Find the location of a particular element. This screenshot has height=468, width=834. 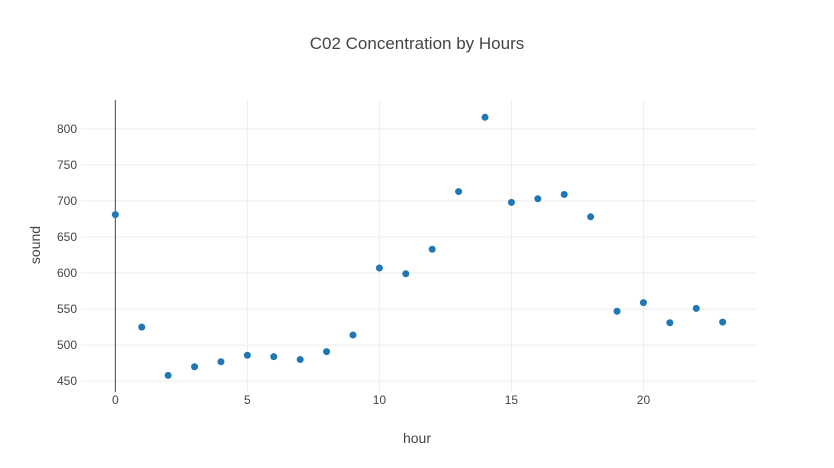

y-tick-label: 800 is located at coordinates (67, 129).